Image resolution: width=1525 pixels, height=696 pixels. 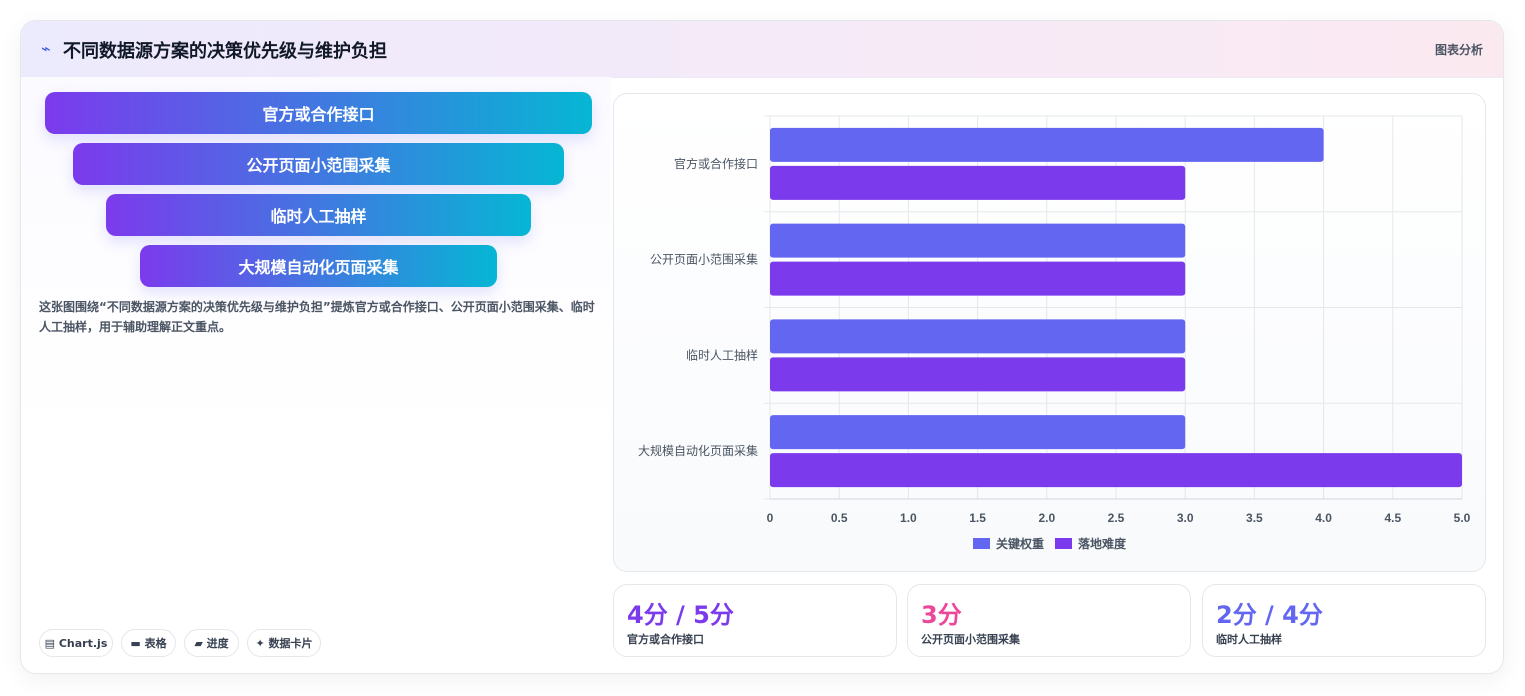 What do you see at coordinates (225, 51) in the screenshot?
I see `page-title: 不同数据源方案的决策优先级与维护负担` at bounding box center [225, 51].